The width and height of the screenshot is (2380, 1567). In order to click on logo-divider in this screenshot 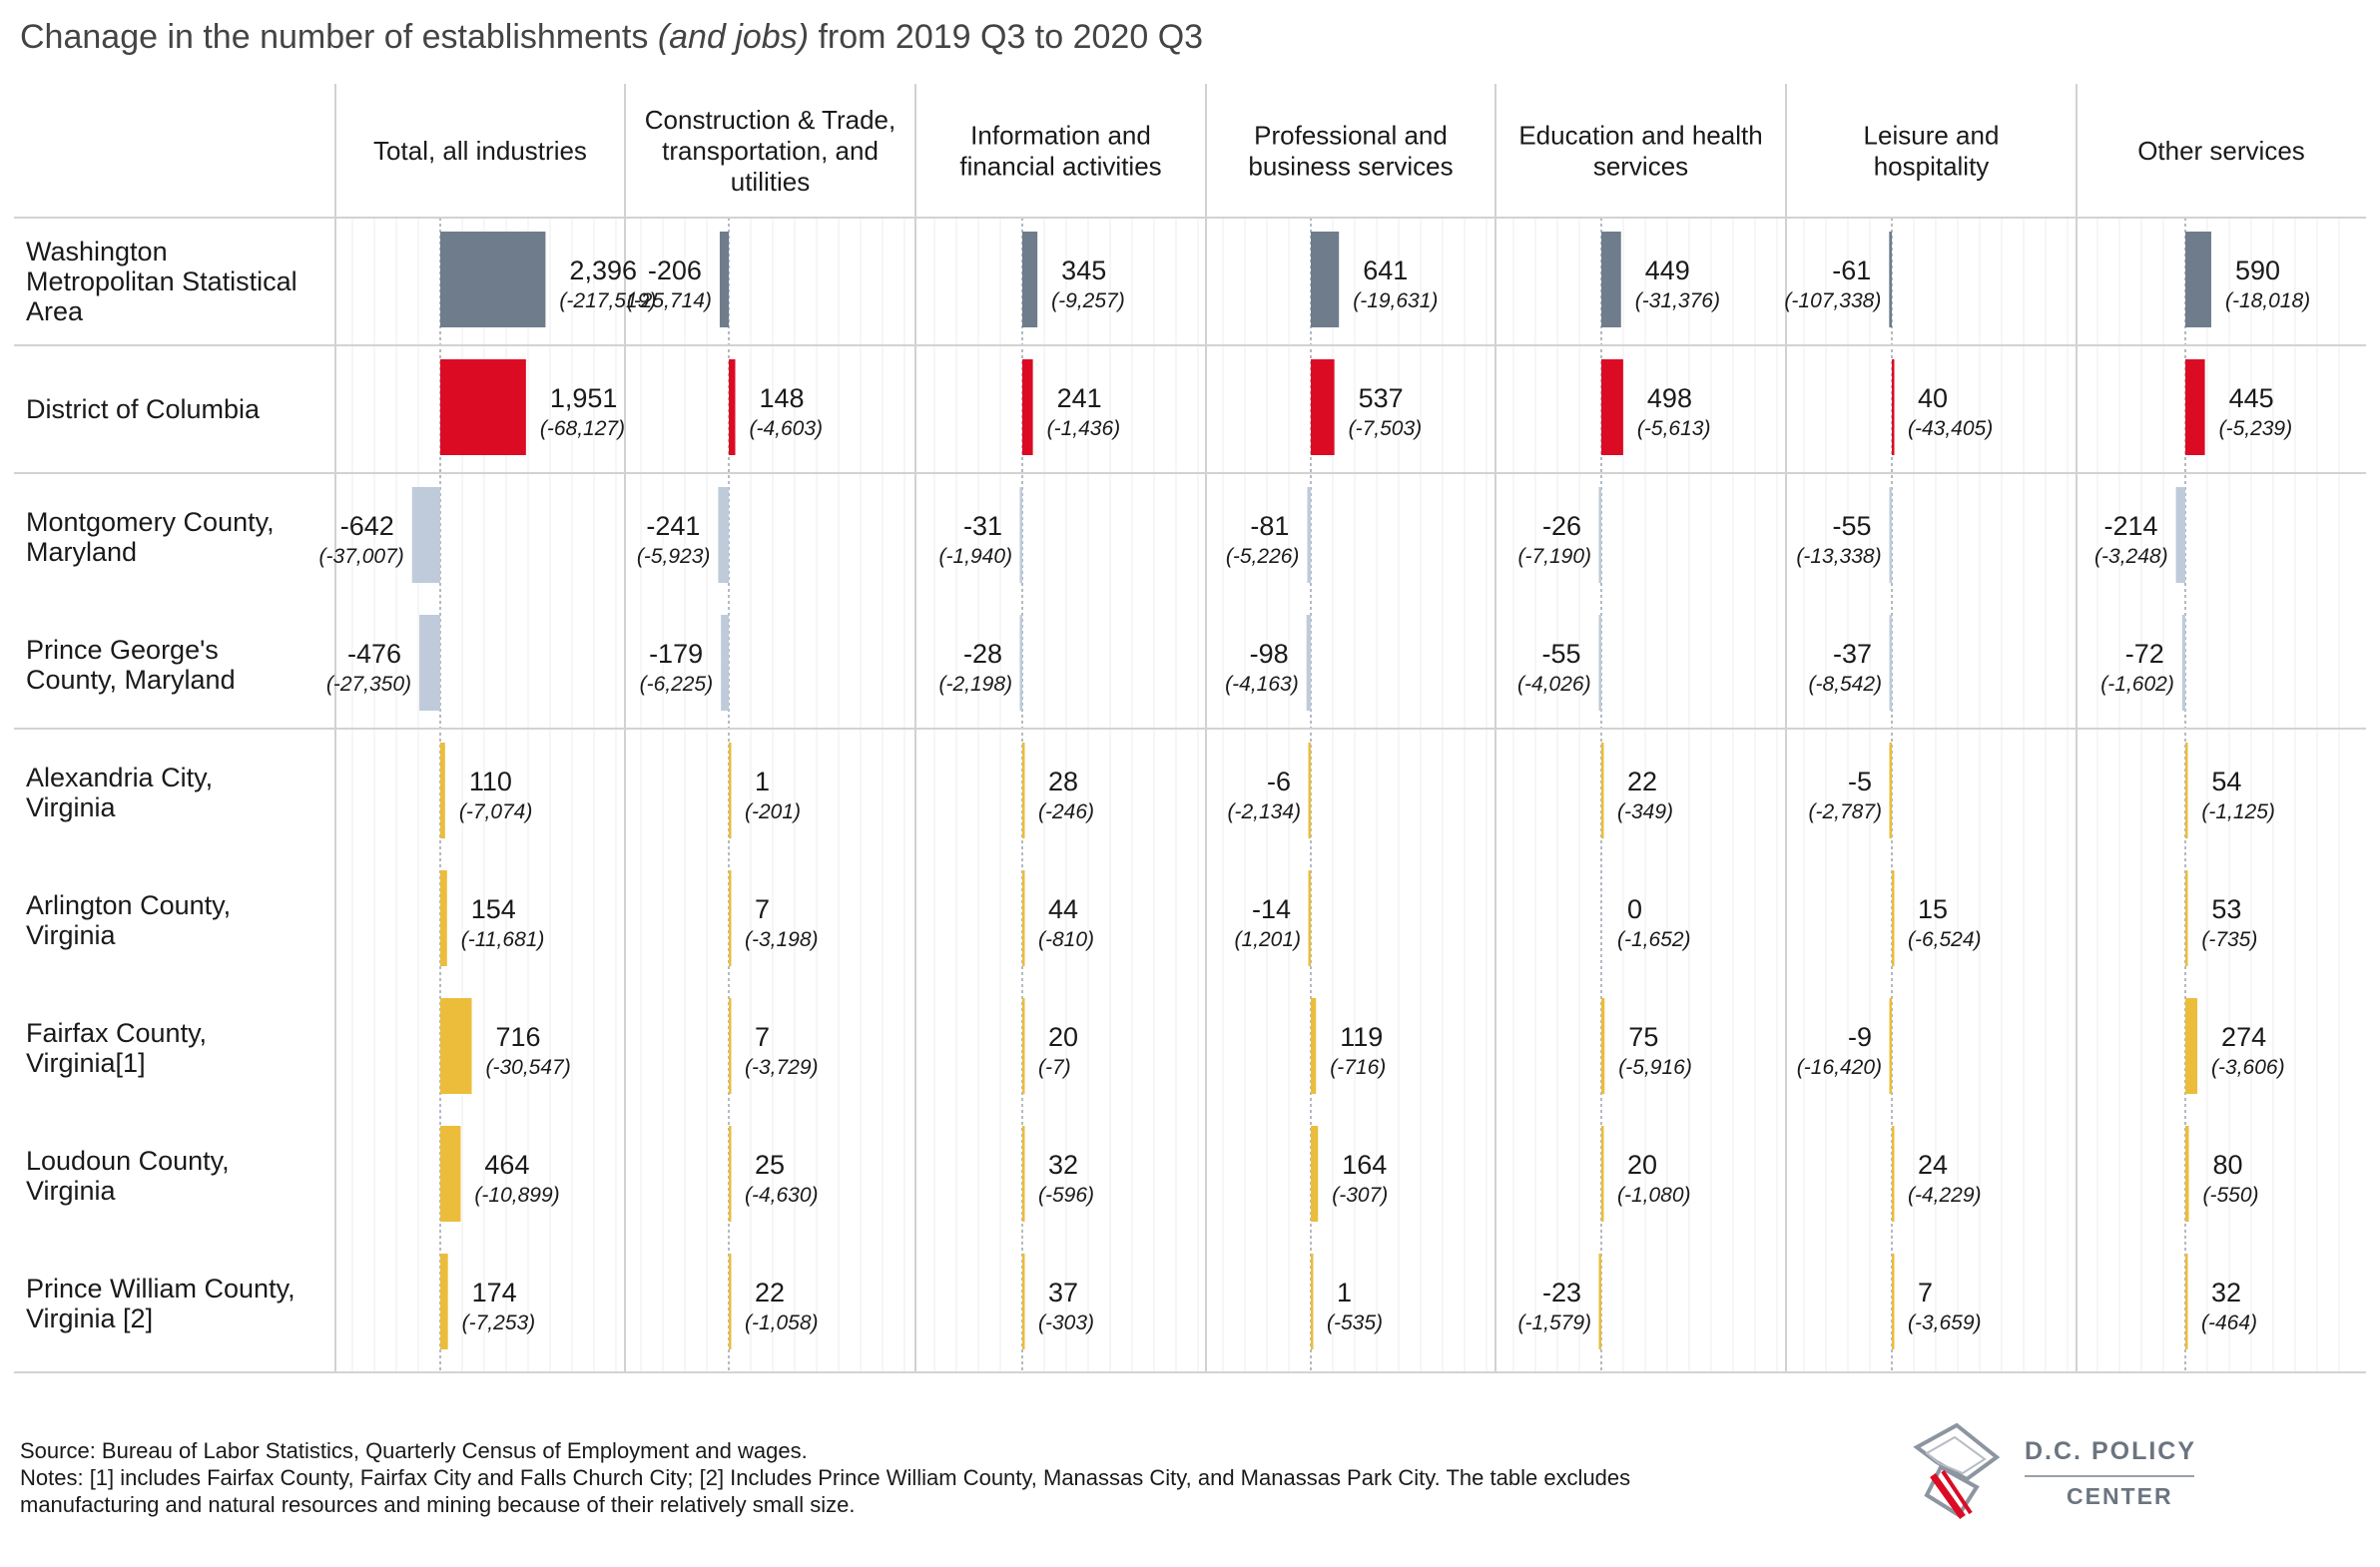, I will do `click(2109, 1476)`.